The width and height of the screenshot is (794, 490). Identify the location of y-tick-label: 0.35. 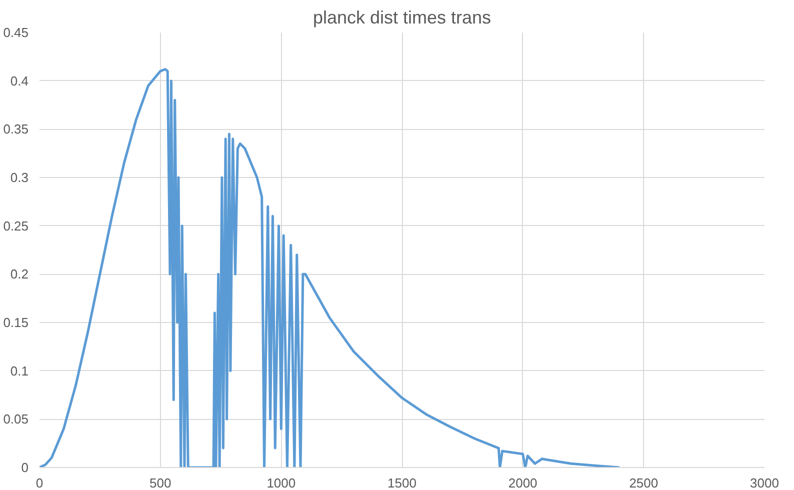
(16, 129).